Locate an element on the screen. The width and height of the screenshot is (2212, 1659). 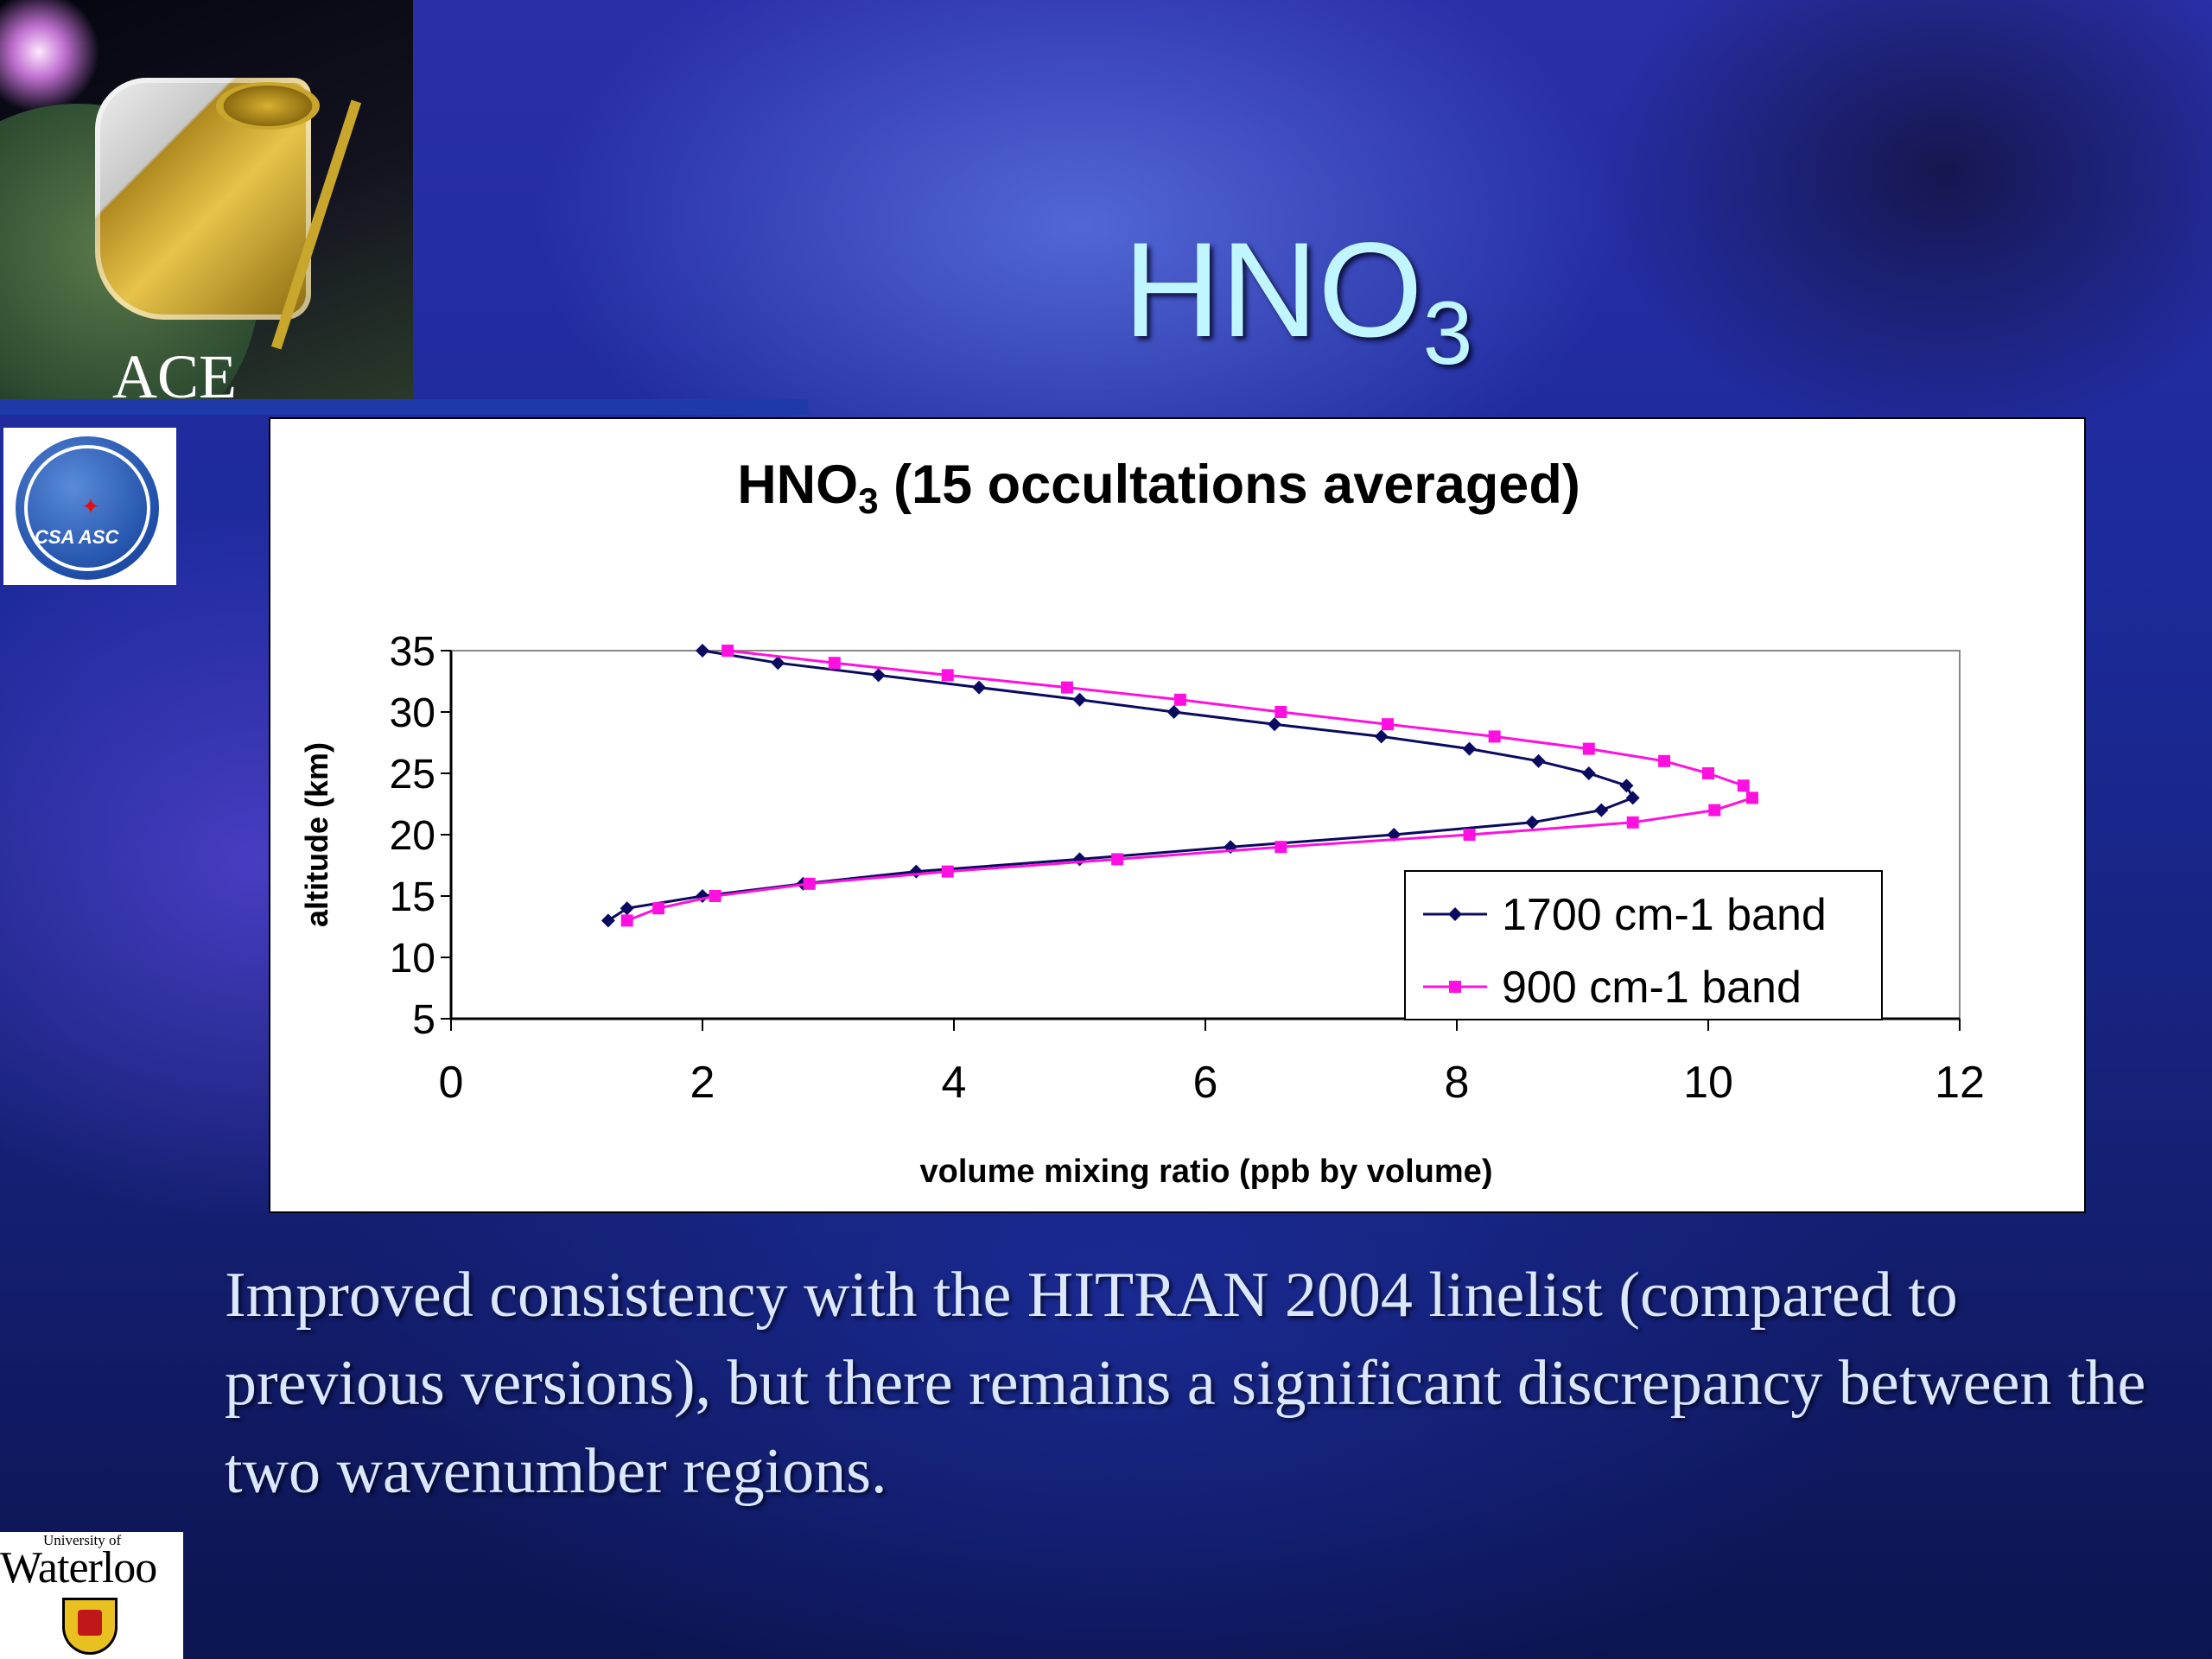
y-axis-label: altitude (km) is located at coordinates (316, 834).